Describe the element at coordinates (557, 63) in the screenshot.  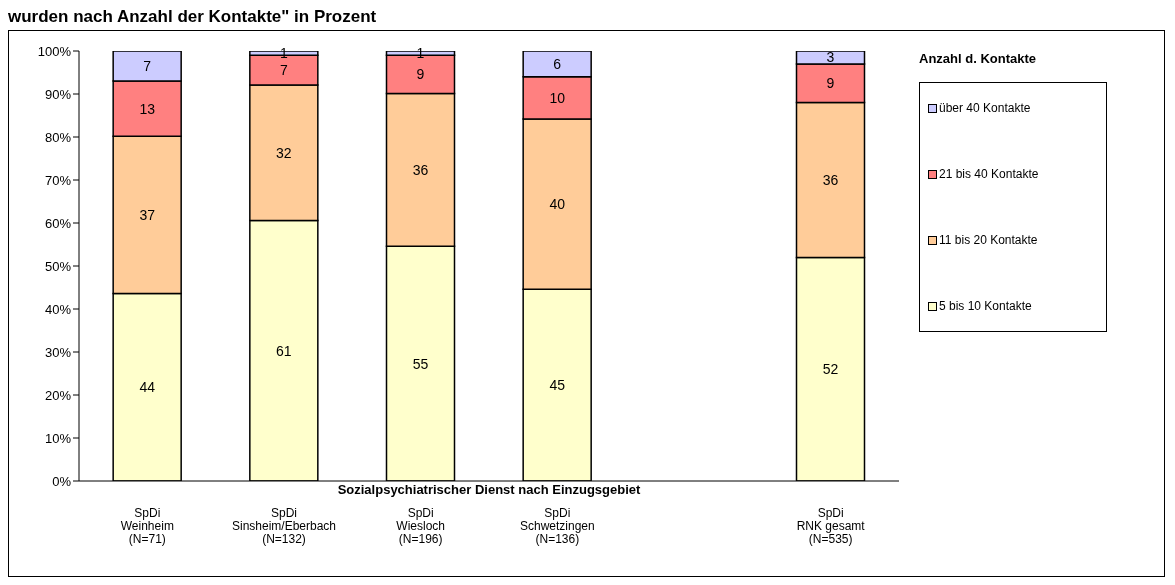
I see `data-label: 6` at that location.